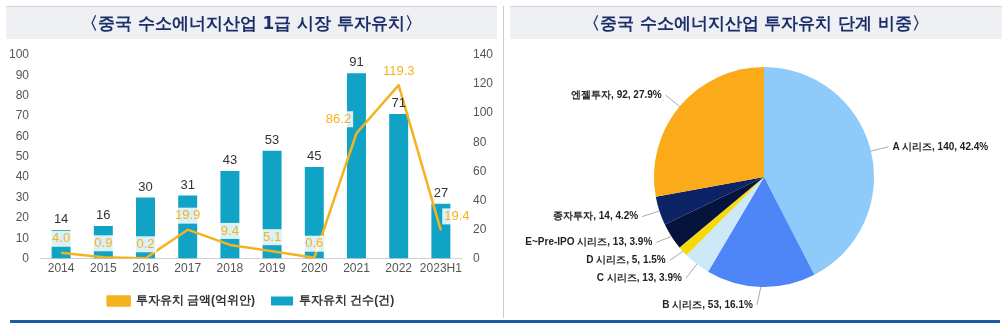 The width and height of the screenshot is (1008, 327). Describe the element at coordinates (22, 156) in the screenshot. I see `y-tick-label: 50` at that location.